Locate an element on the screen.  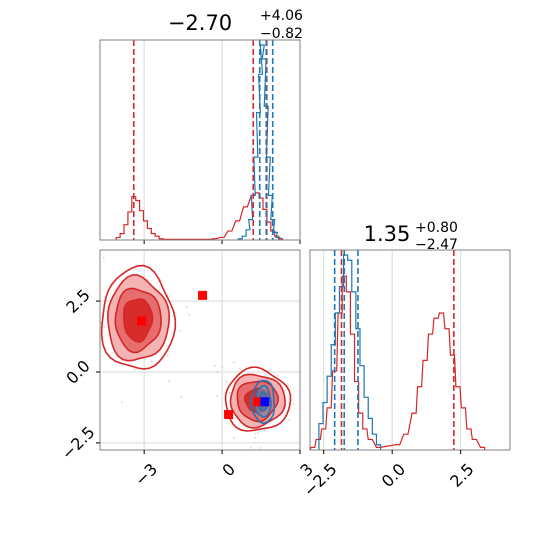
x-marginal-series-step is located at coordinates (259, 142).